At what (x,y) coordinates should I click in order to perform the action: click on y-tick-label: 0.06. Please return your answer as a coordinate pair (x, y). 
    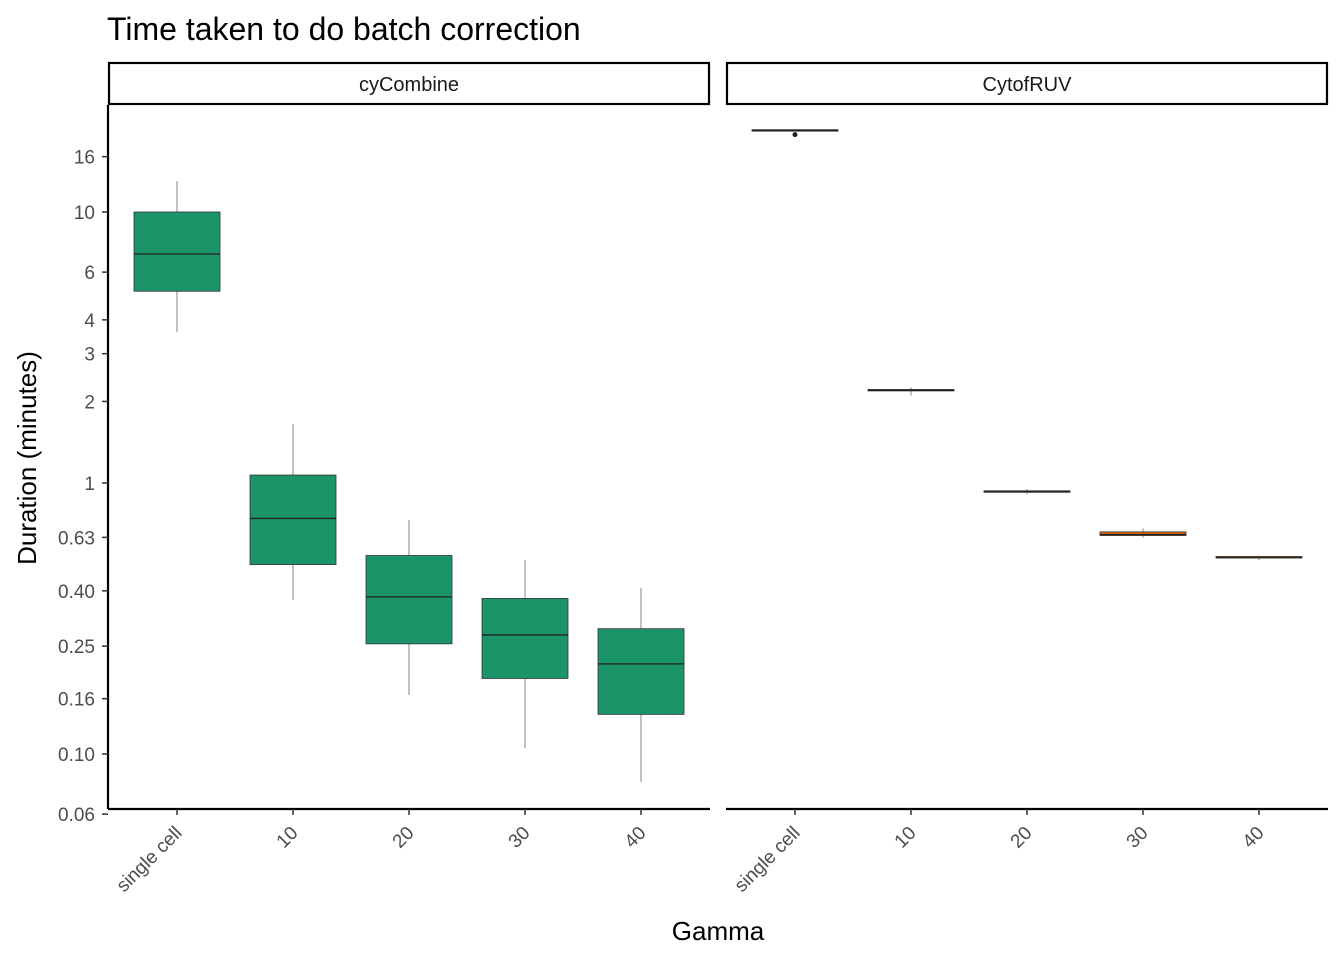
    Looking at the image, I should click on (76, 815).